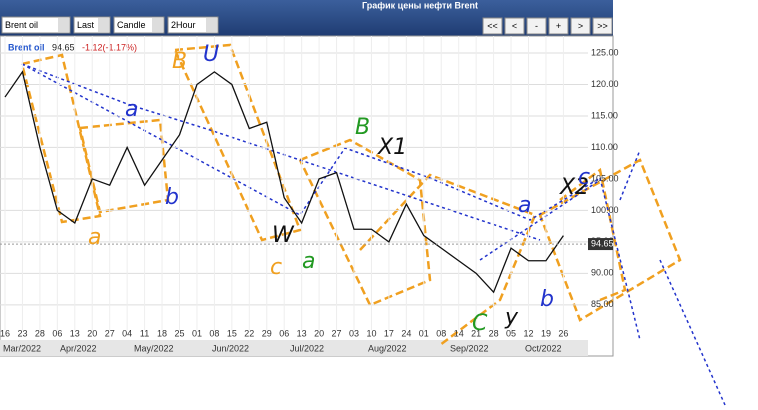  I want to click on x-tick-label: 29, so click(267, 333).